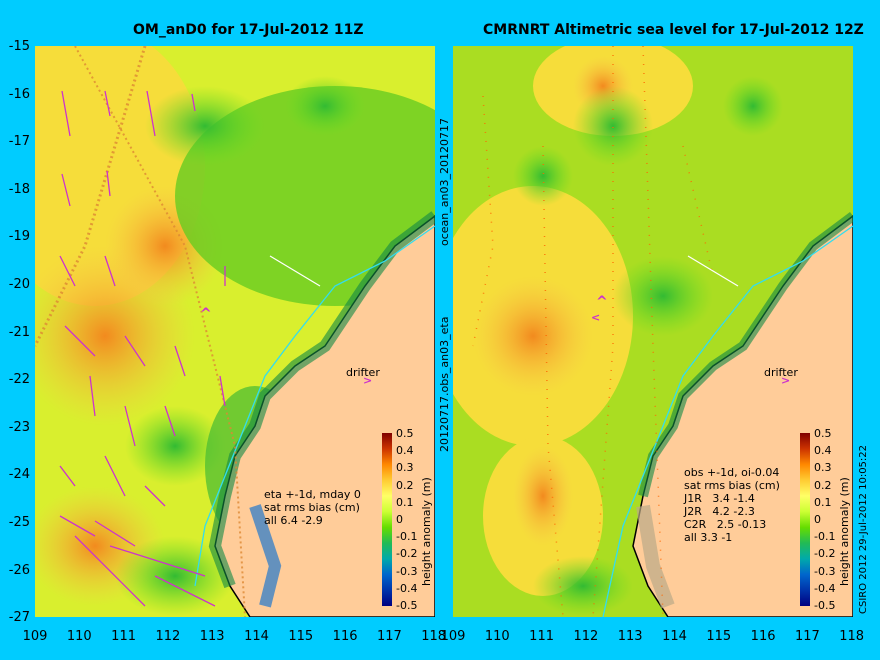 Image resolution: width=880 pixels, height=660 pixels. I want to click on left-x-tick-label: 112, so click(168, 636).